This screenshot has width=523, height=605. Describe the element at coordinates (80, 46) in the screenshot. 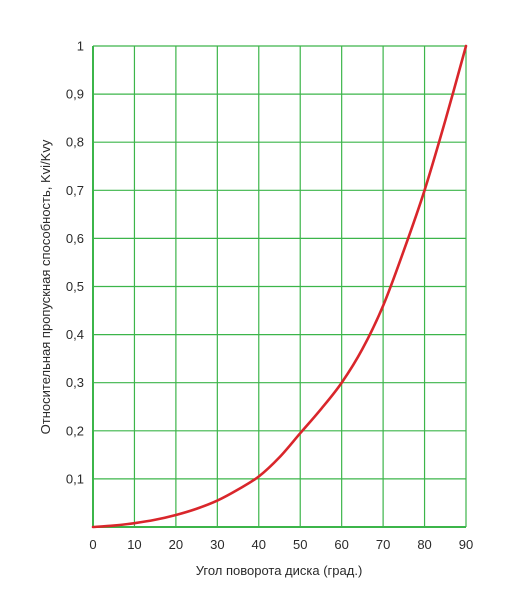

I see `y-tick-label: 1` at that location.